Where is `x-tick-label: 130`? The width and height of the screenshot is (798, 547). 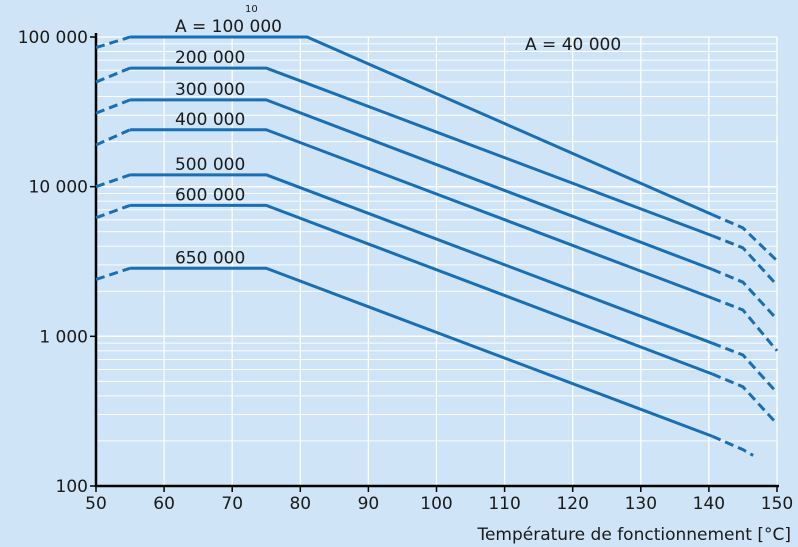
x-tick-label: 130 is located at coordinates (641, 504).